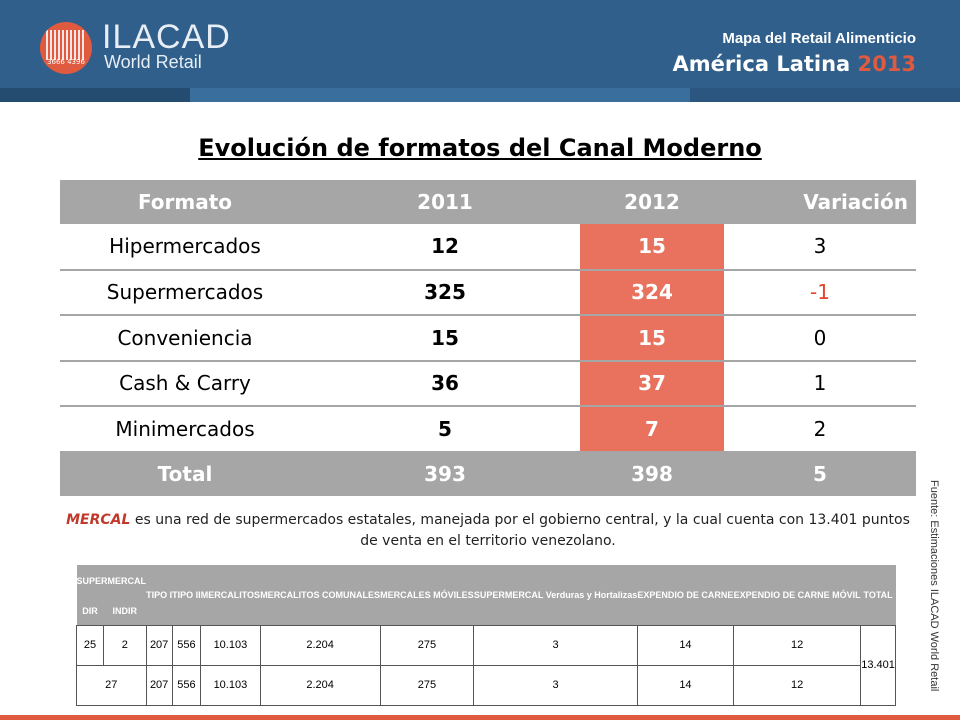 This screenshot has height=720, width=960. Describe the element at coordinates (445, 338) in the screenshot. I see `cell-2011: 15` at that location.